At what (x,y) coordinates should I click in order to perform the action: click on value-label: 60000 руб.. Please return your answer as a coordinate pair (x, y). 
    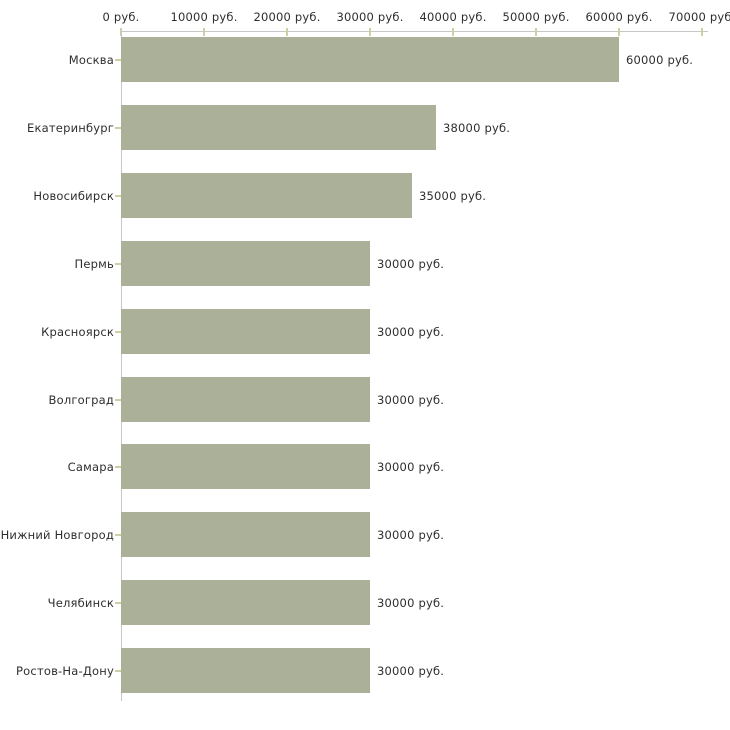
    Looking at the image, I should click on (660, 59).